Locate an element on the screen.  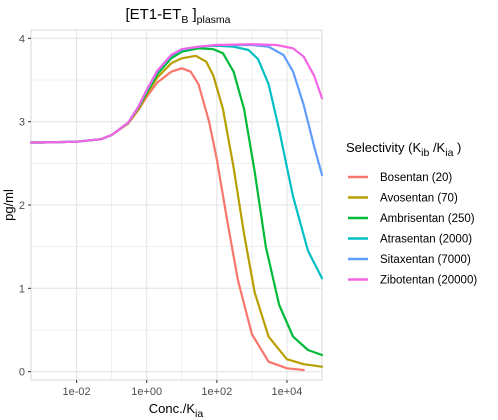
legend-label: Sitaxentan (7000) is located at coordinates (425, 260).